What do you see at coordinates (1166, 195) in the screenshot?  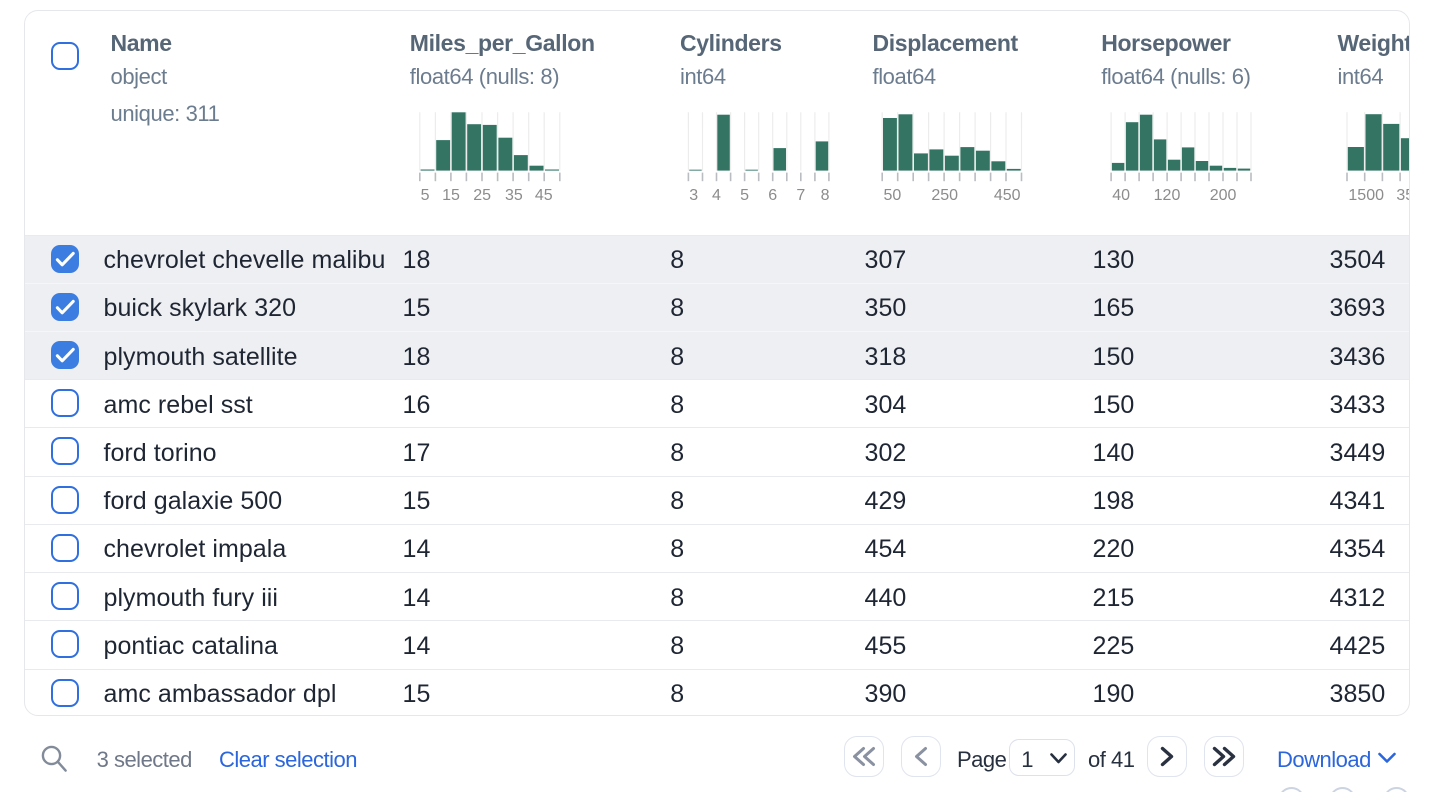 I see `svg-text: 120` at bounding box center [1166, 195].